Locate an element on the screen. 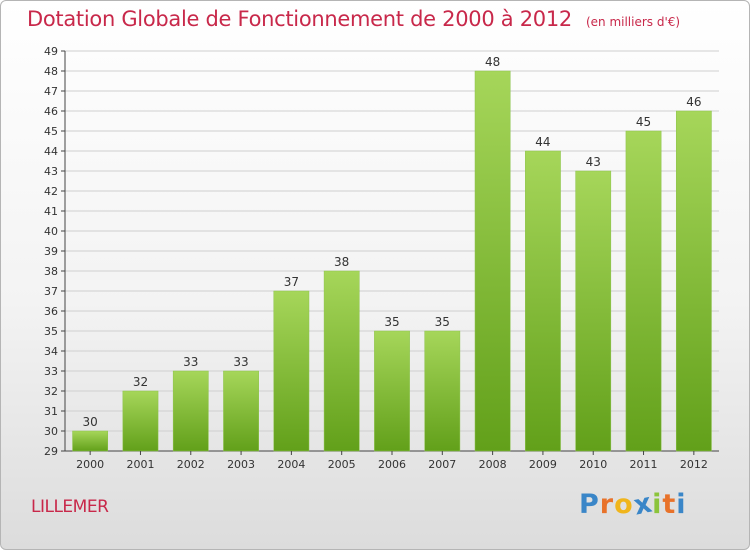 The width and height of the screenshot is (750, 550). y-tick-label: 31 is located at coordinates (51, 411).